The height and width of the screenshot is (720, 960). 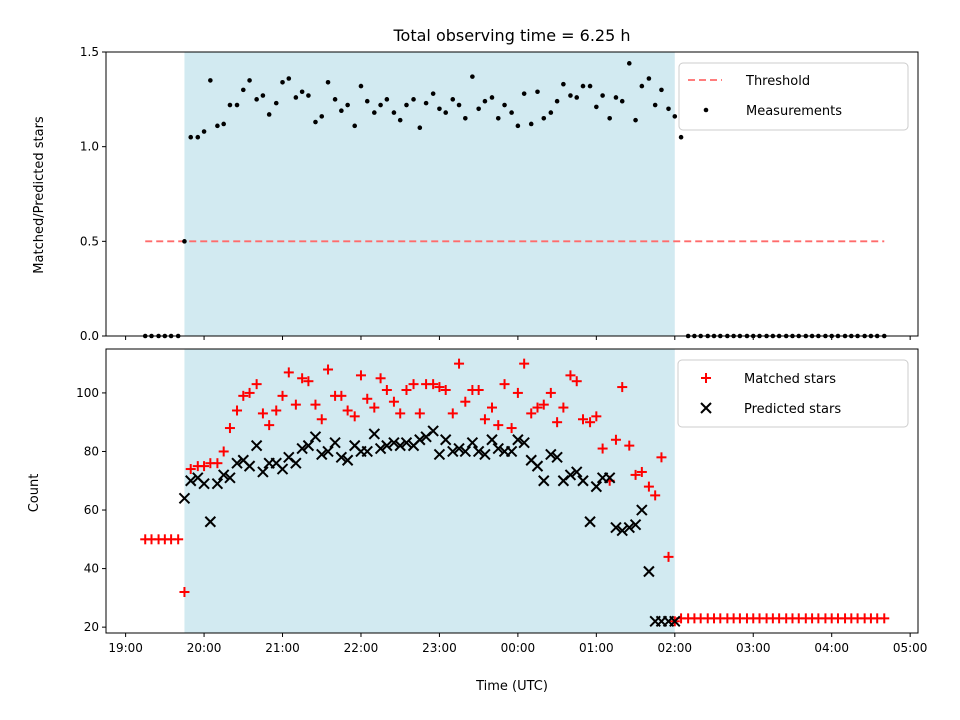 I want to click on y-tick-label: 60, so click(x=91, y=510).